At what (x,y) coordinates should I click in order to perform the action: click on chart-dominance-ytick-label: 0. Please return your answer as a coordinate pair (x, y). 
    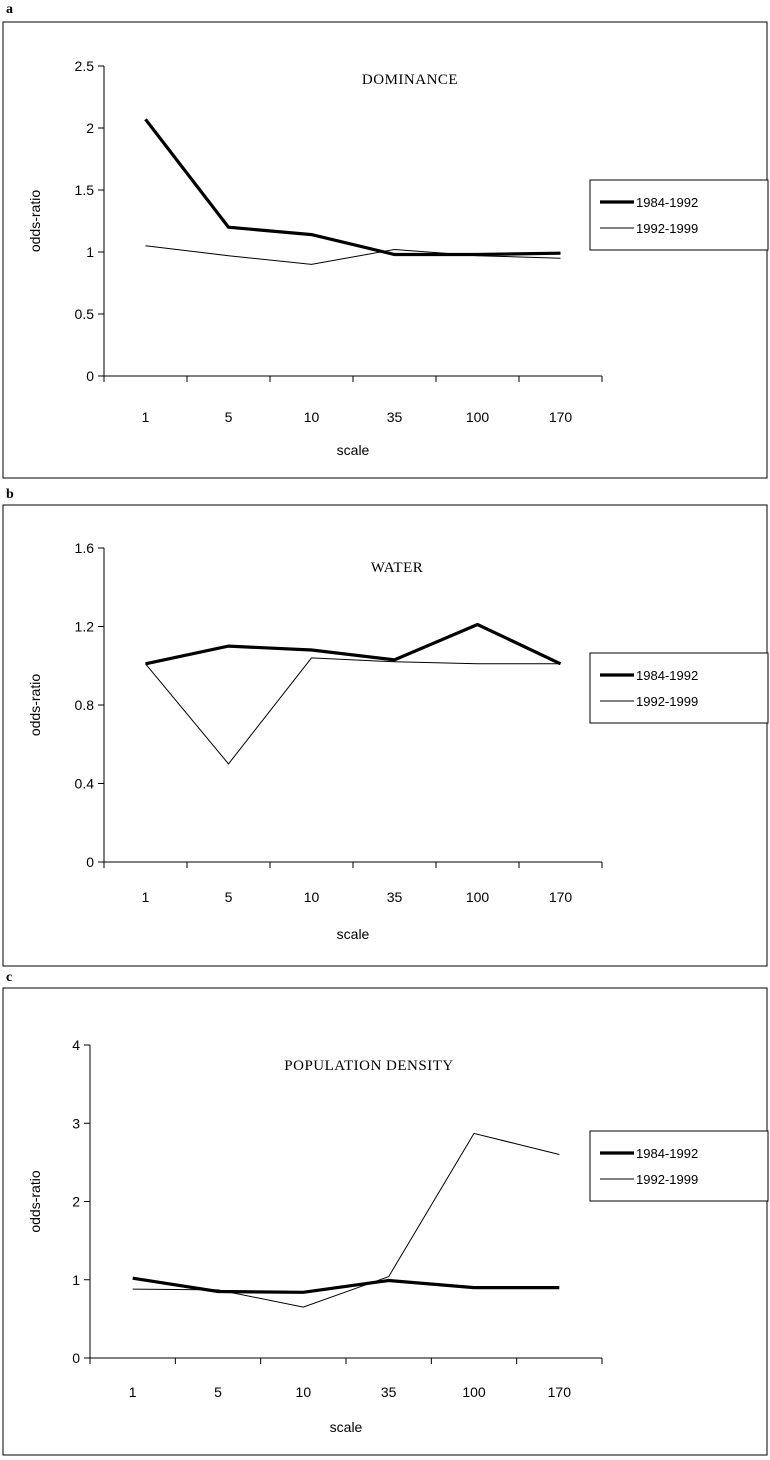
    Looking at the image, I should click on (90, 376).